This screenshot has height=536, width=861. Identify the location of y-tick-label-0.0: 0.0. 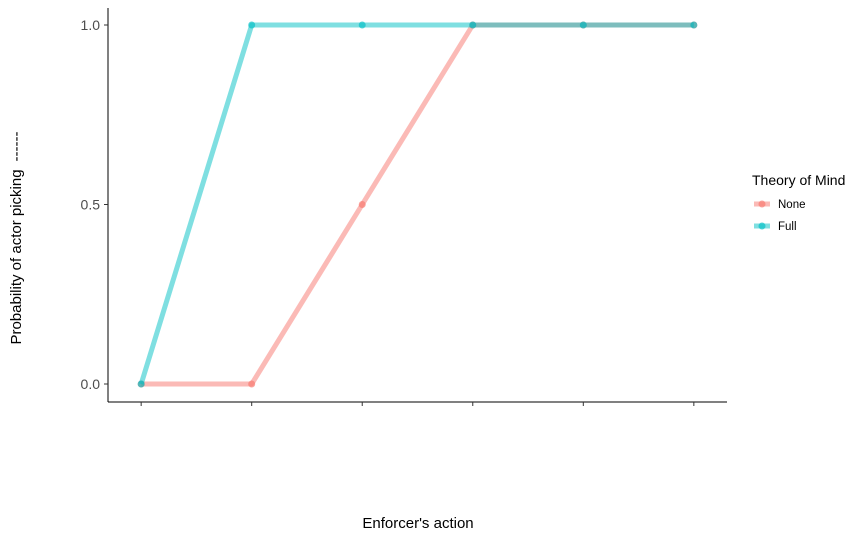
(91, 384).